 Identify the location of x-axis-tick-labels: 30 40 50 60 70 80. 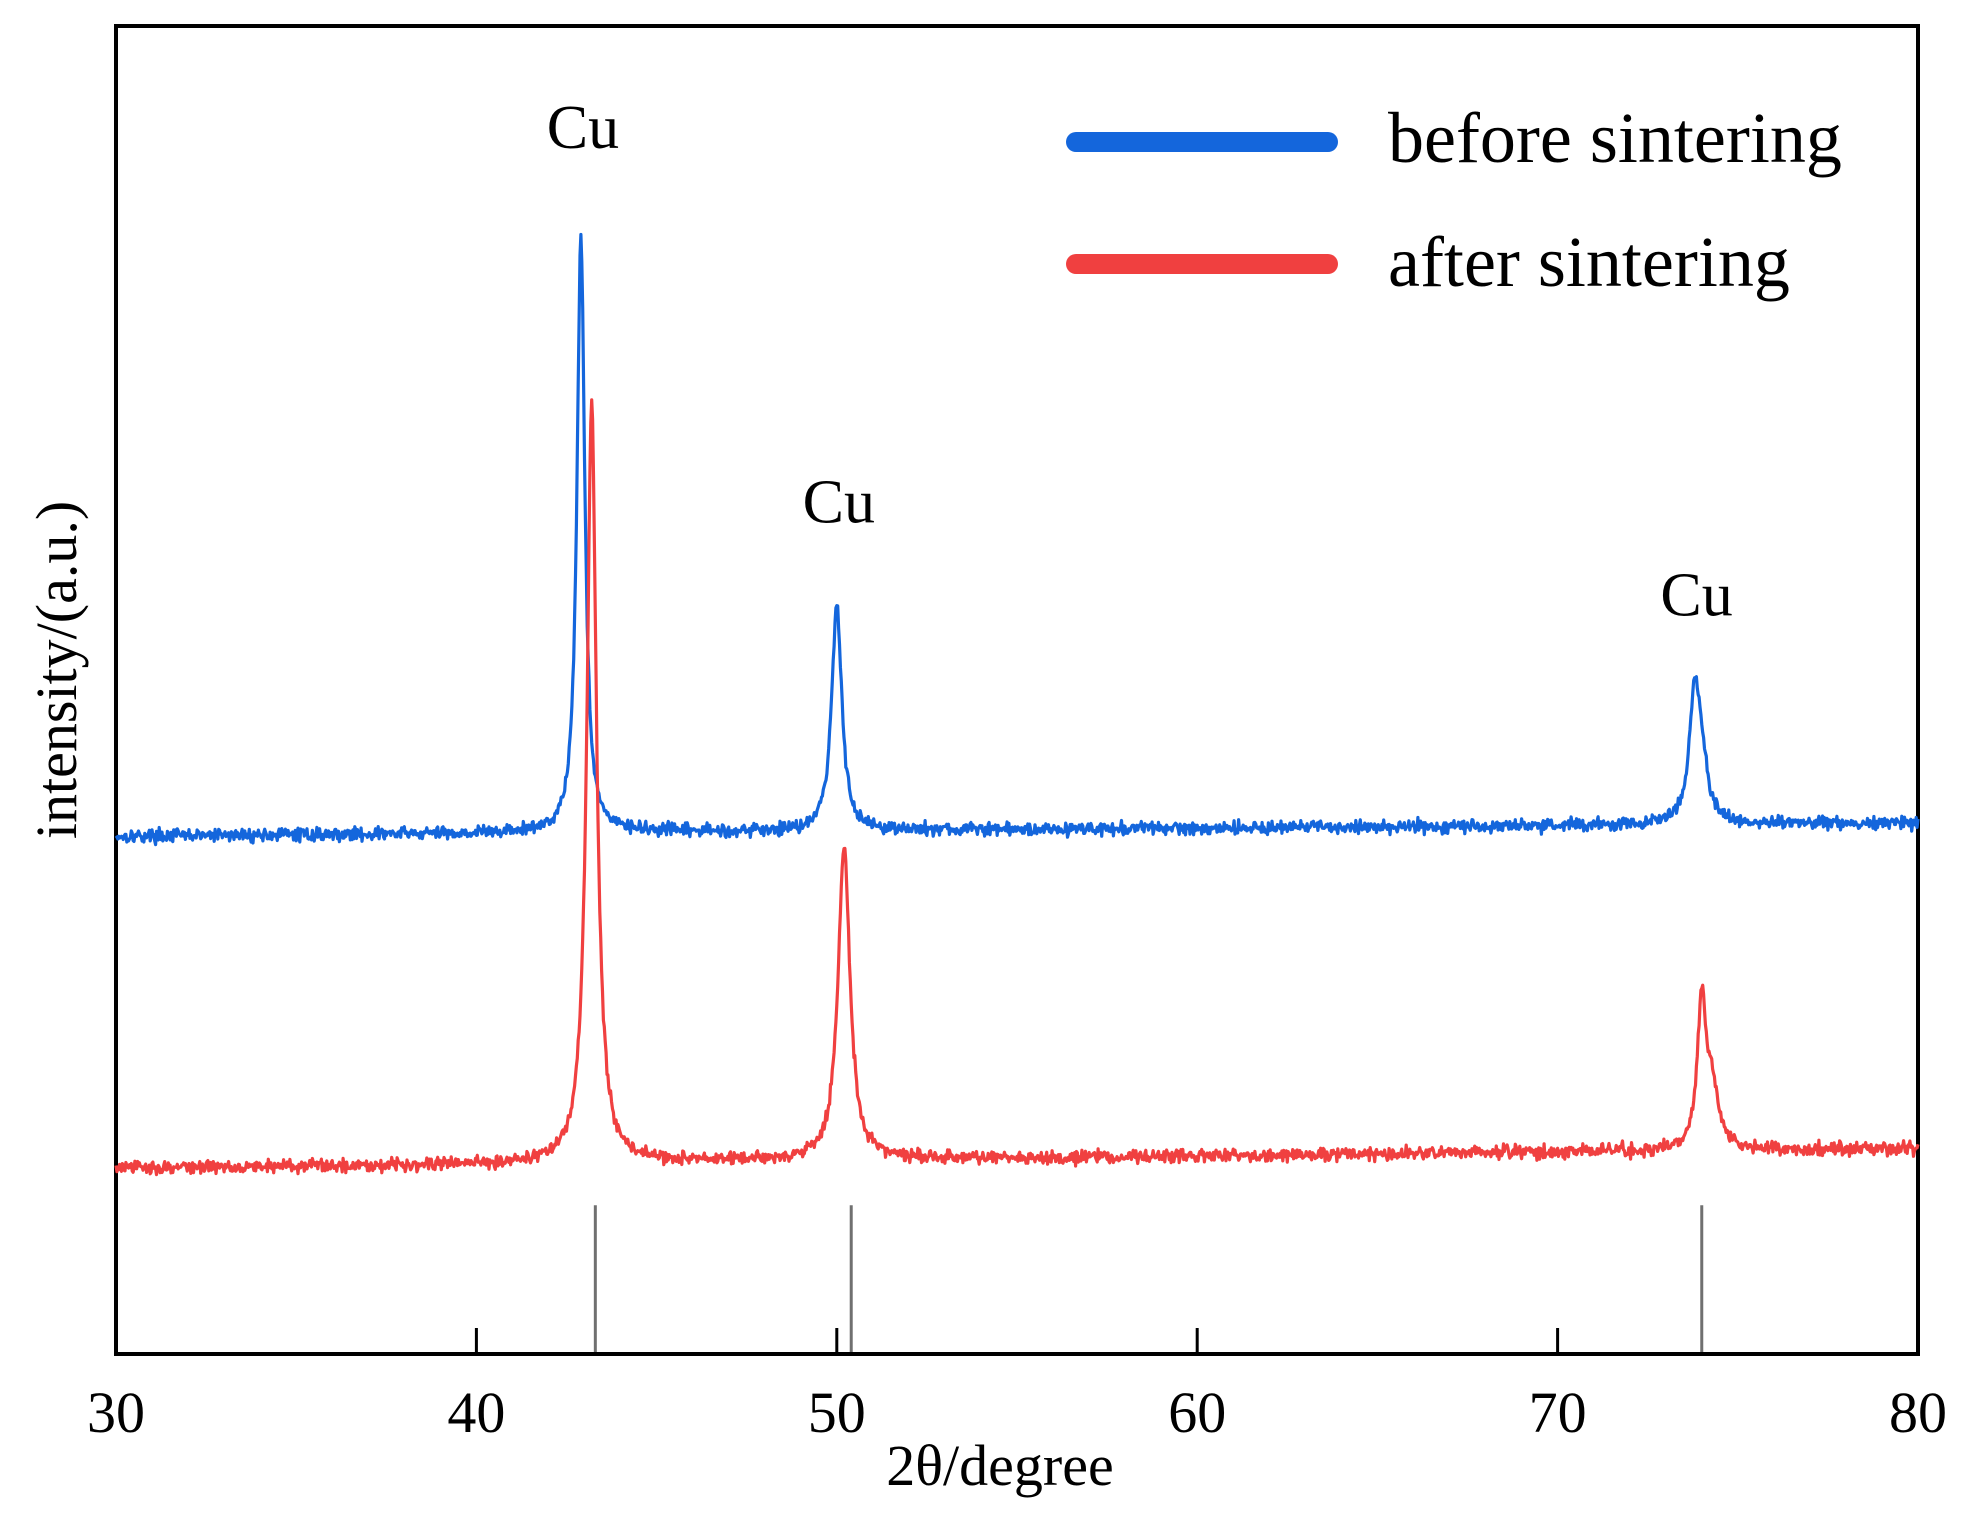
(1017, 1412).